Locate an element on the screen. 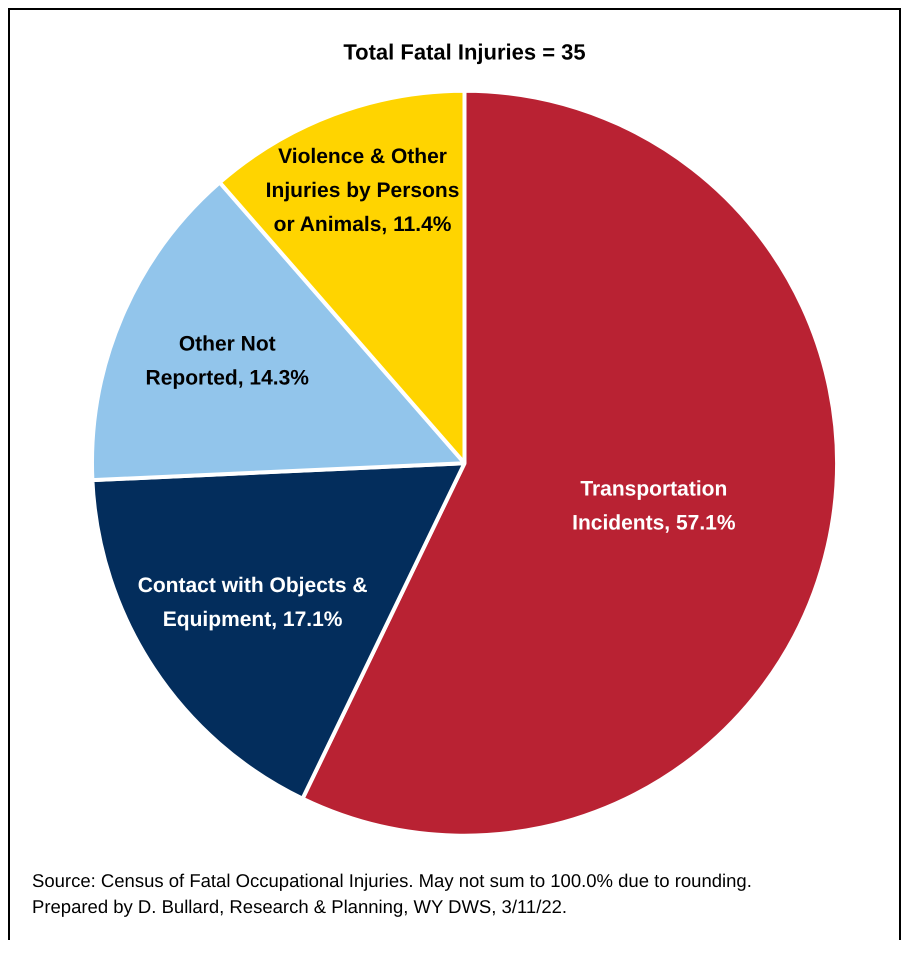 This screenshot has height=956, width=911. slice-label: Contact with Objects & Equipment, 17.1% is located at coordinates (253, 602).